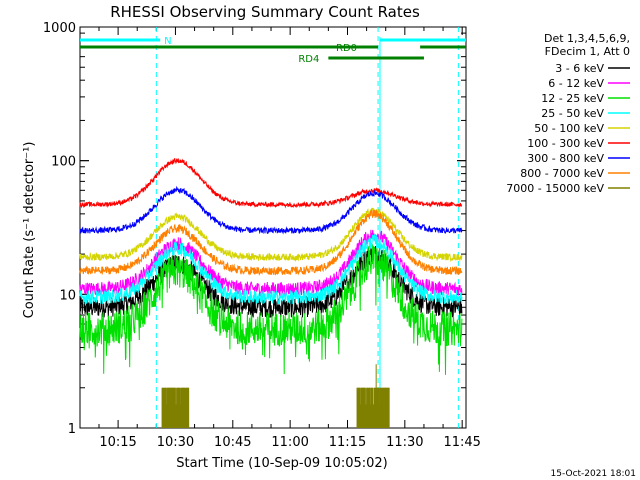  What do you see at coordinates (593, 474) in the screenshot?
I see `footer-date: 15-Oct-2021 18:01` at bounding box center [593, 474].